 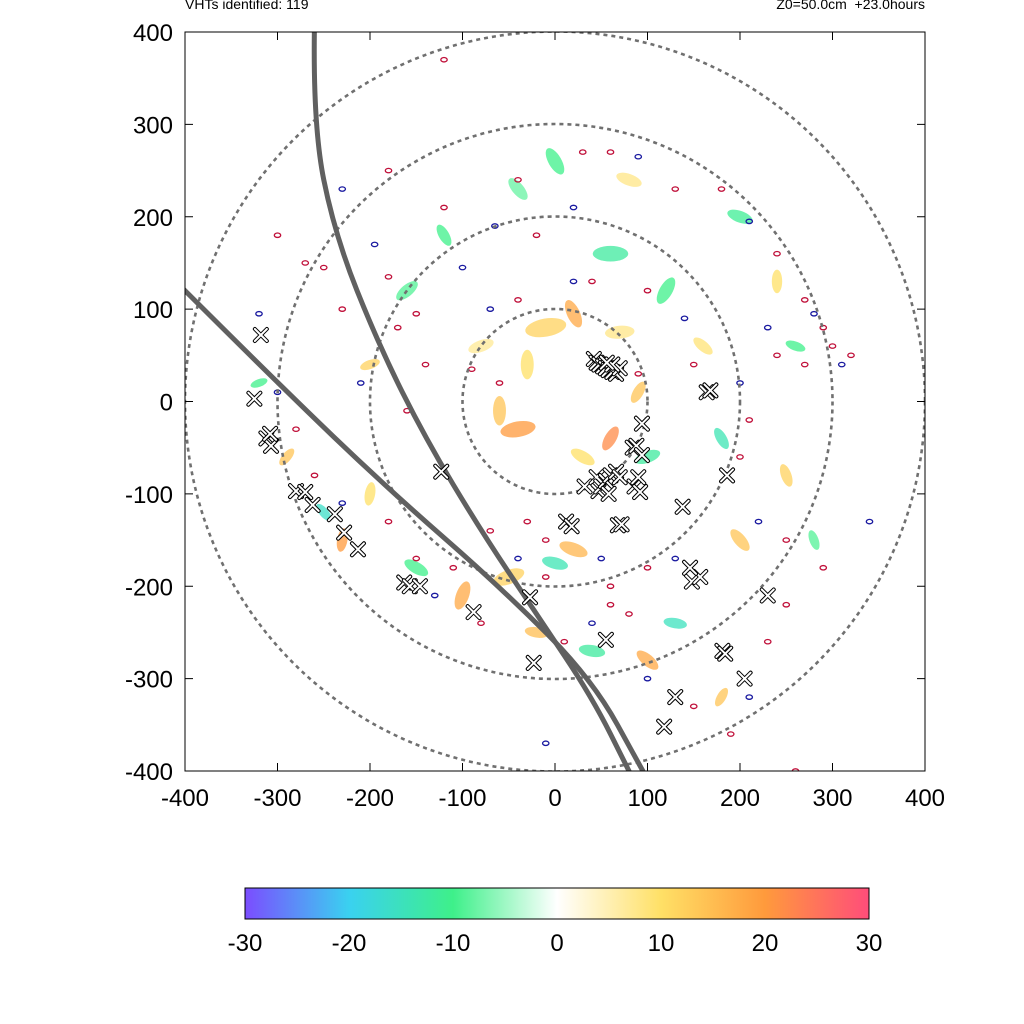 I want to click on colorbar, so click(x=557, y=903).